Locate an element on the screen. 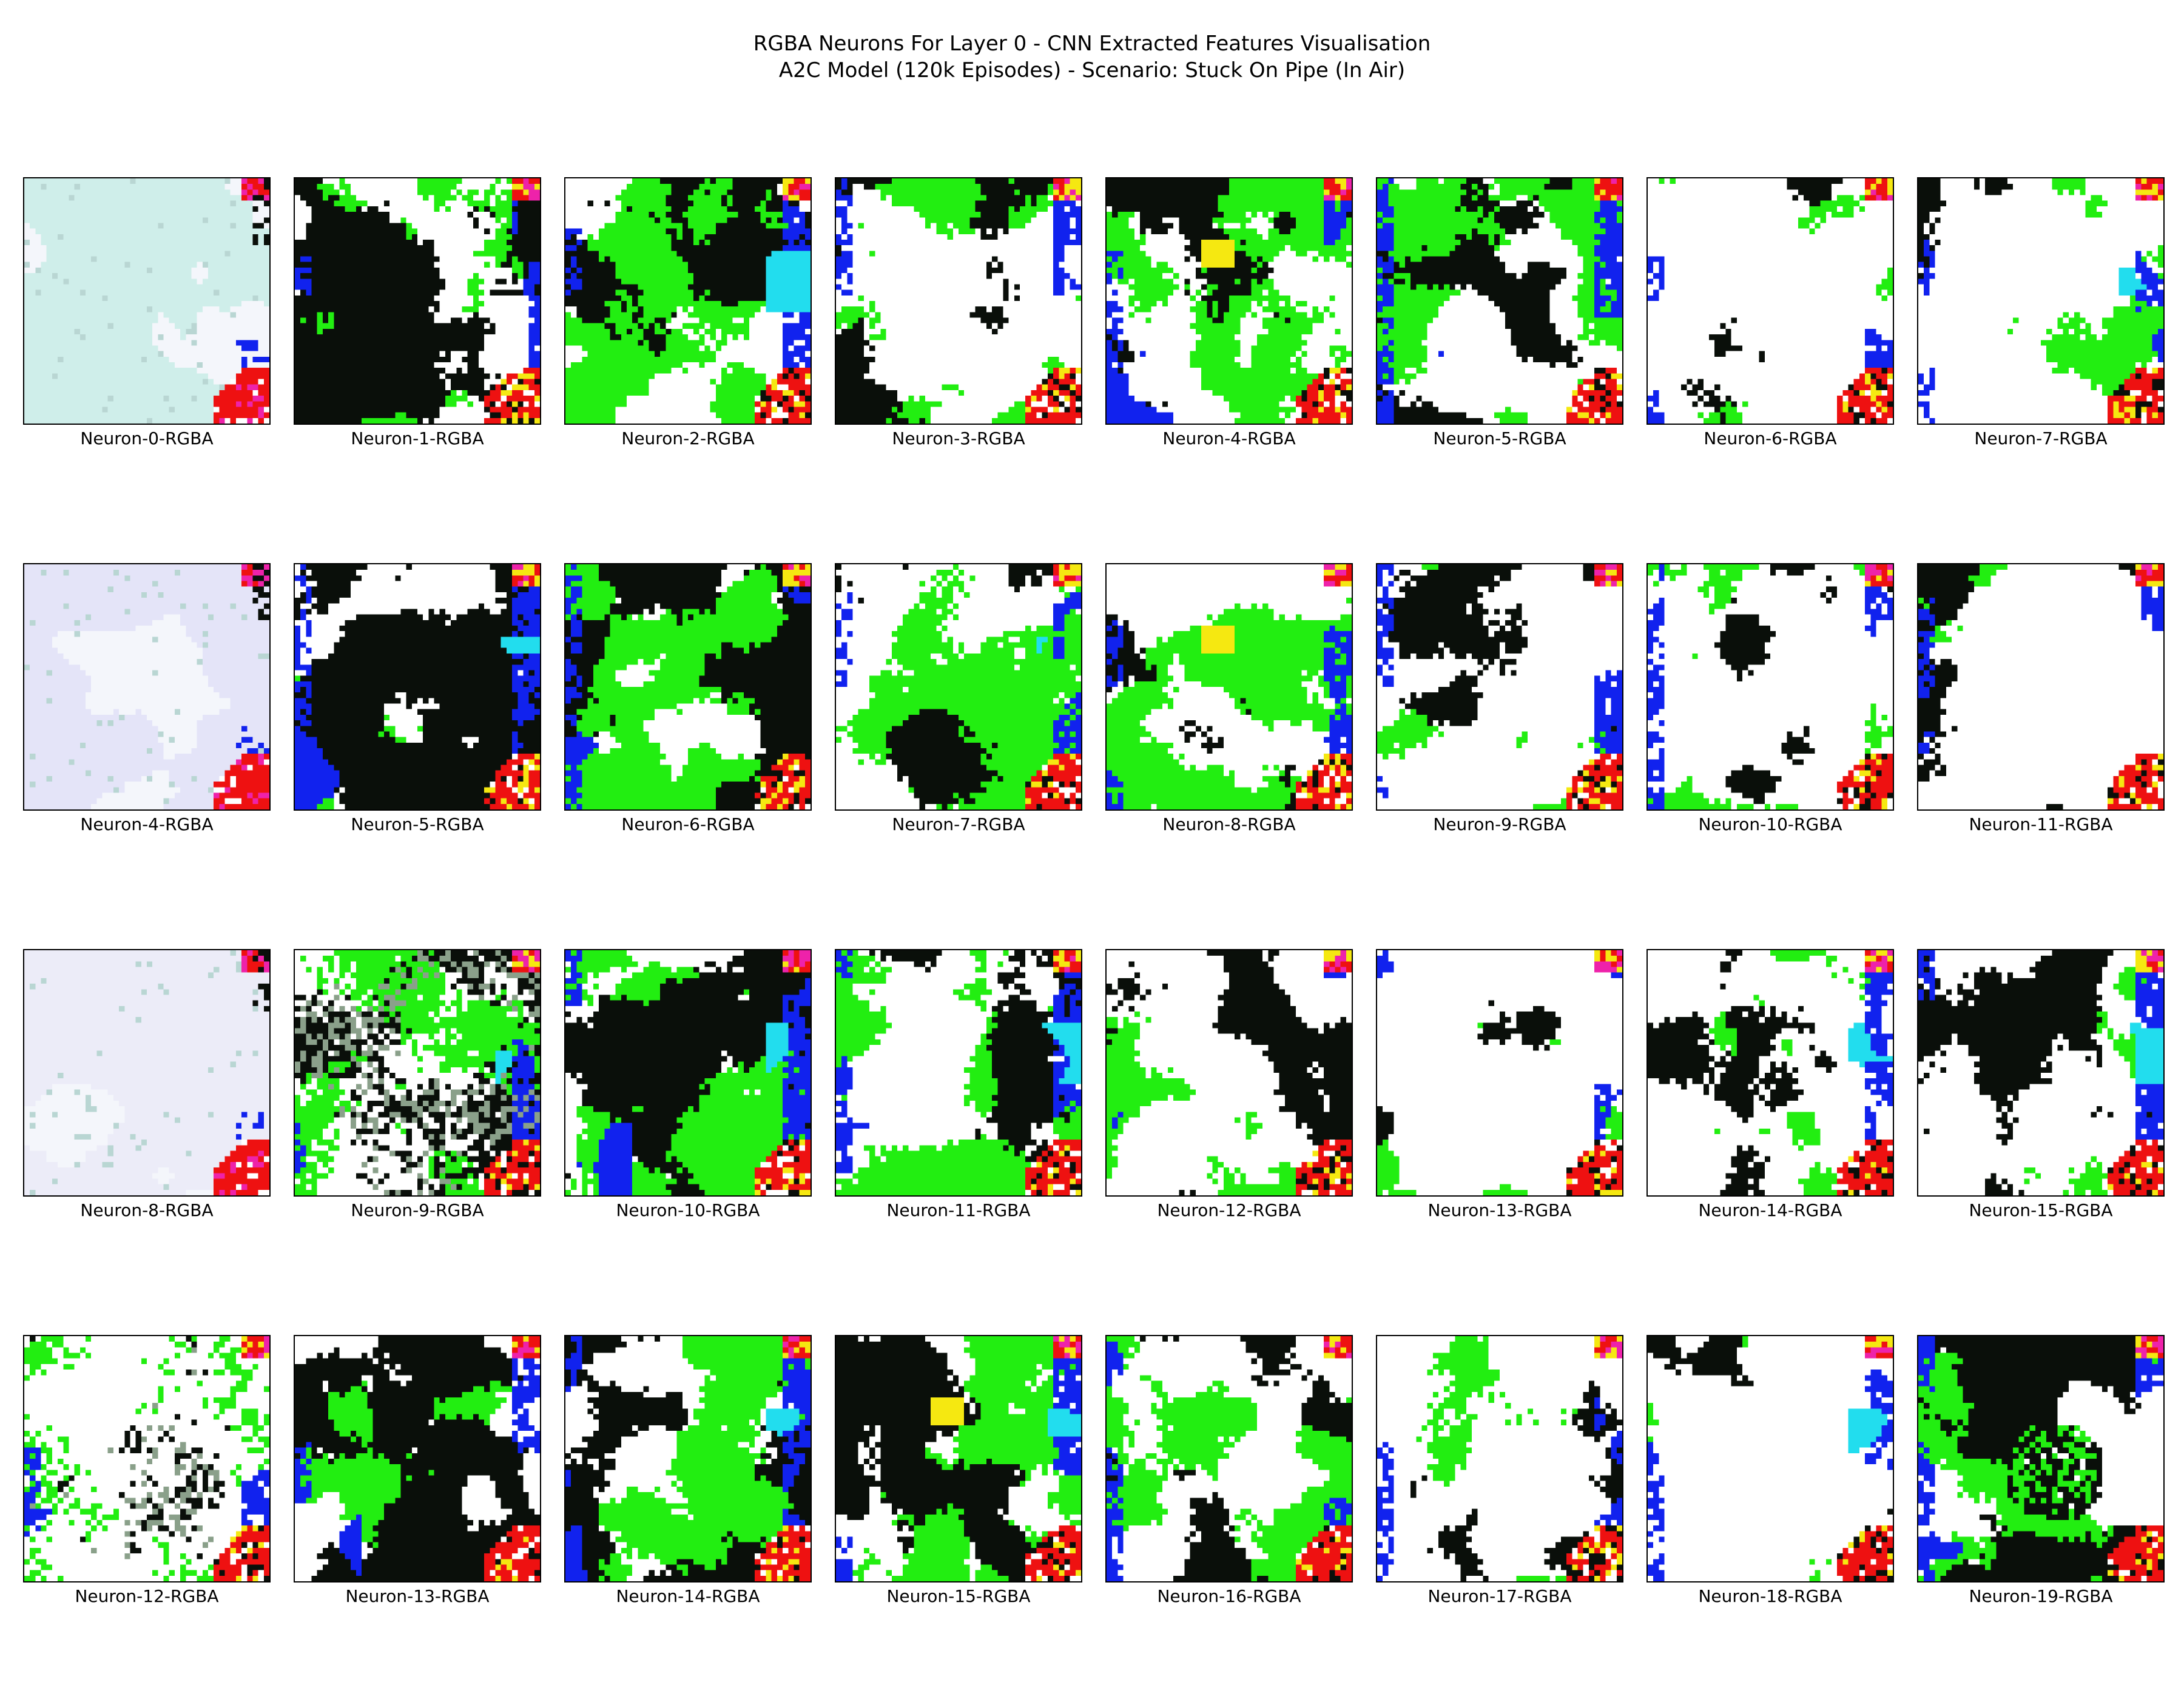 The height and width of the screenshot is (1699, 2184). neuron-panel: Neuron-2-RGBA is located at coordinates (688, 312).